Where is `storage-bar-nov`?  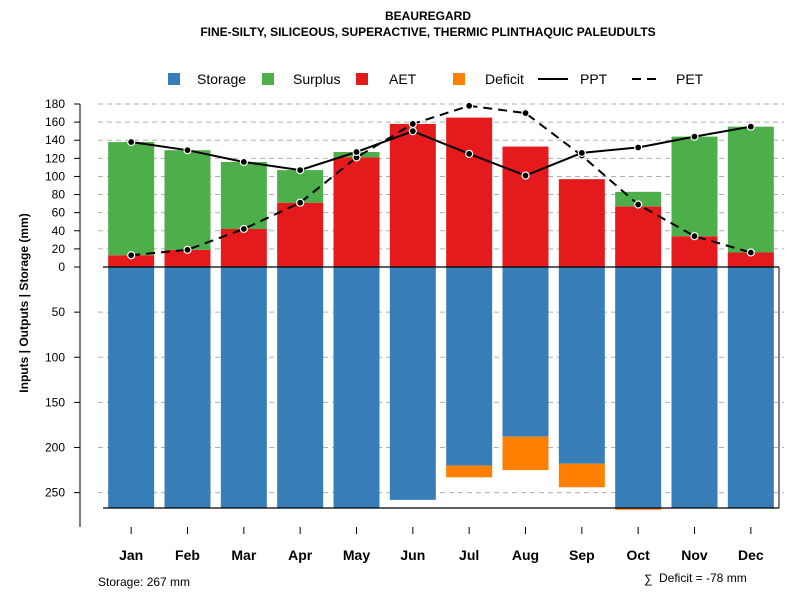
storage-bar-nov is located at coordinates (694, 387).